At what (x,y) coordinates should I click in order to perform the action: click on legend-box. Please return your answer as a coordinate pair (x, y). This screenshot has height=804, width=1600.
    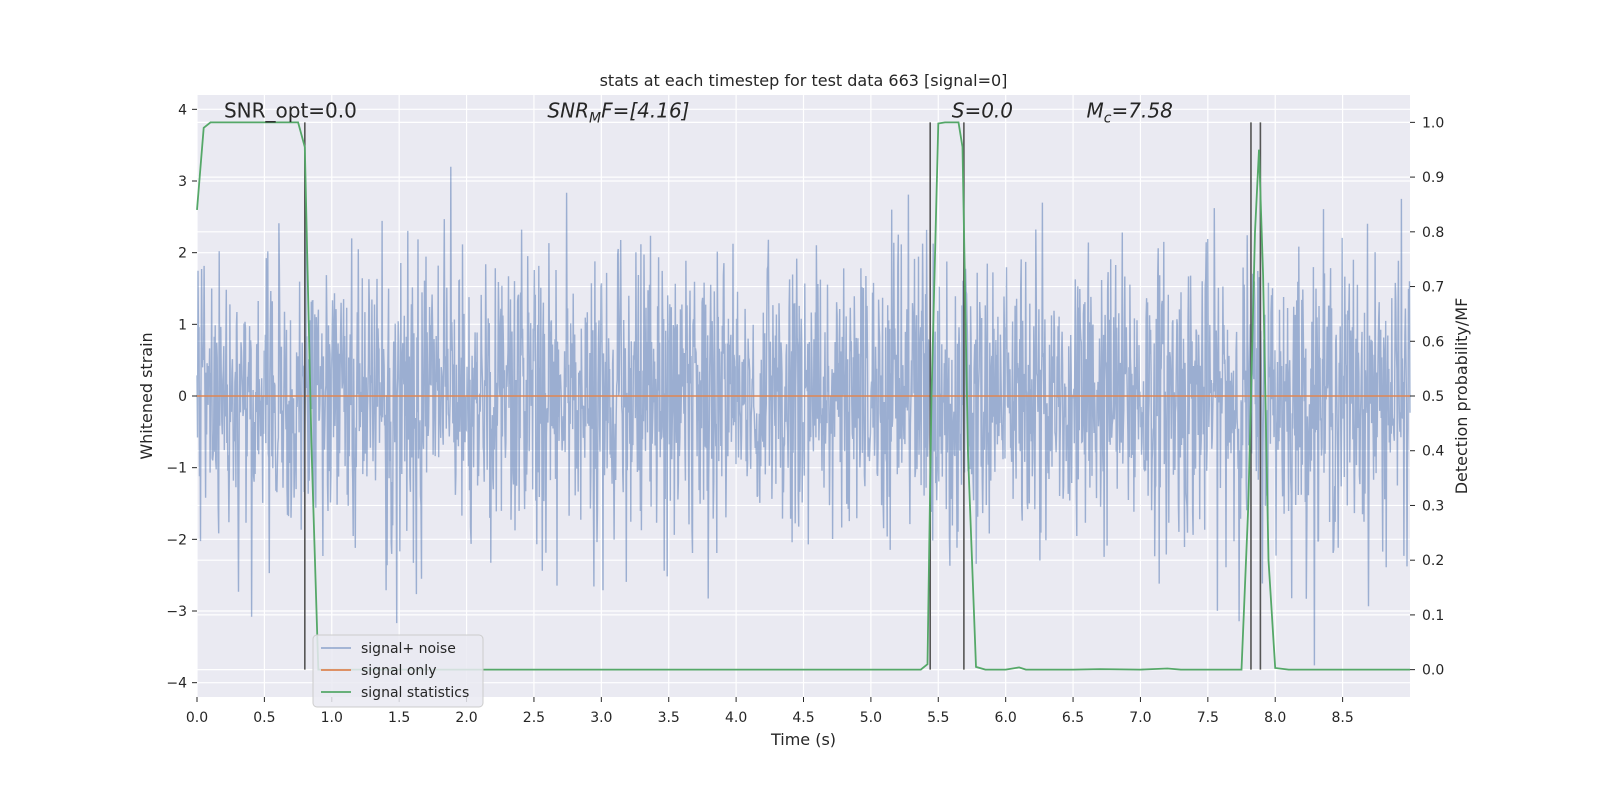
    Looking at the image, I should click on (398, 671).